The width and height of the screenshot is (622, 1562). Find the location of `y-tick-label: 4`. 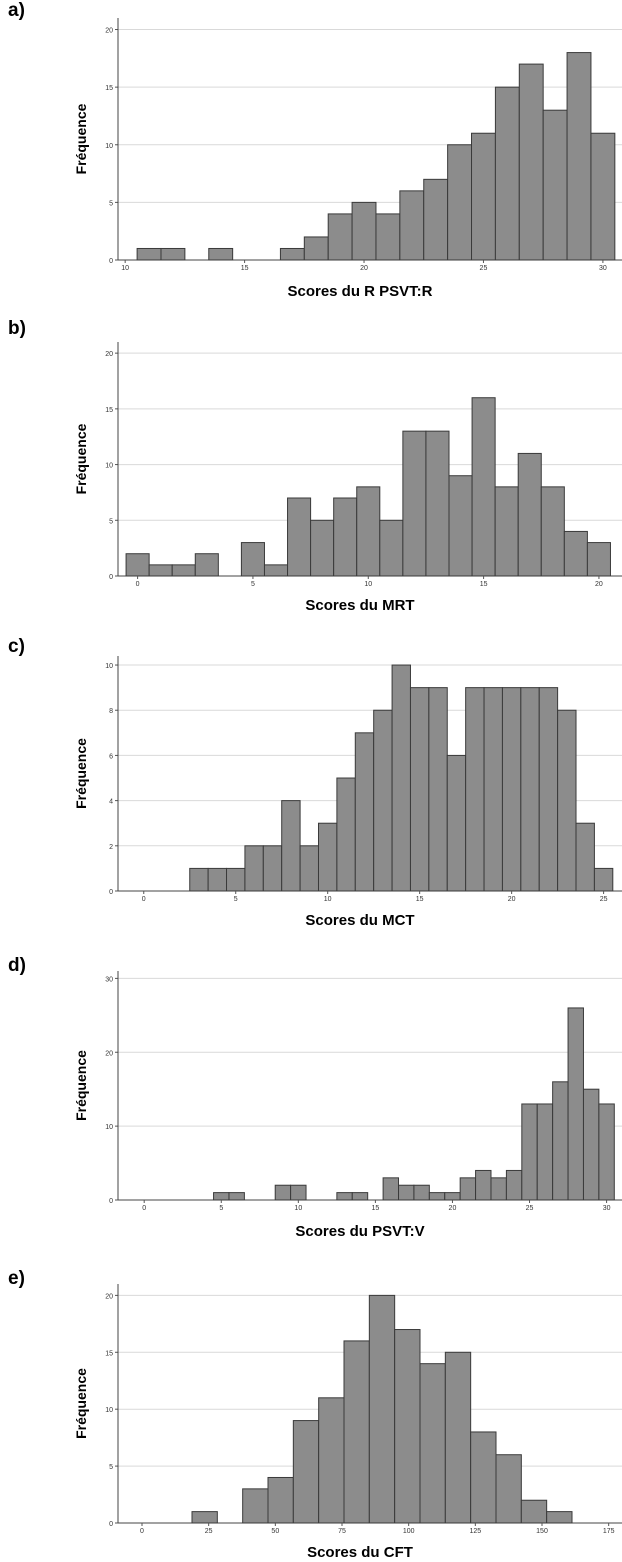

y-tick-label: 4 is located at coordinates (111, 802).